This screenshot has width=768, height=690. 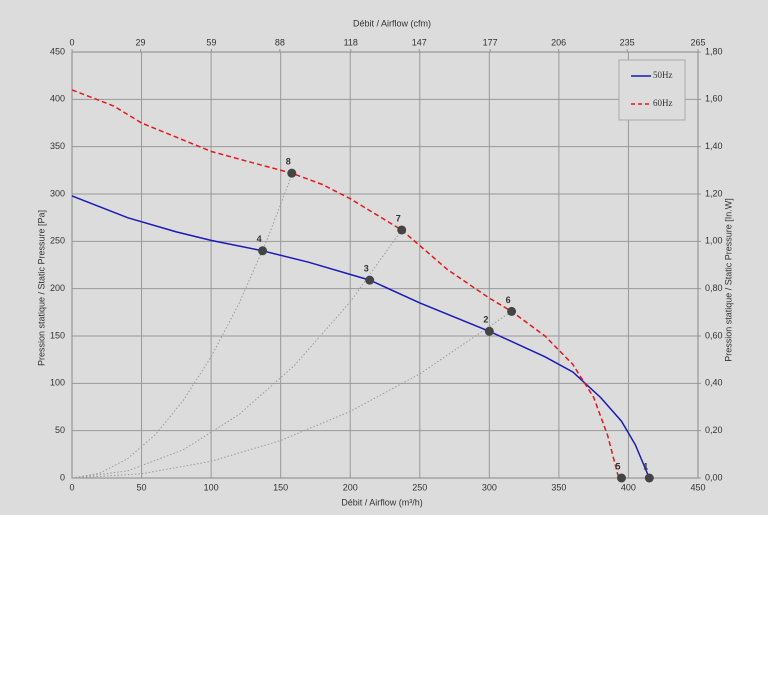 What do you see at coordinates (714, 99) in the screenshot?
I see `y2-tick-label: 1,60` at bounding box center [714, 99].